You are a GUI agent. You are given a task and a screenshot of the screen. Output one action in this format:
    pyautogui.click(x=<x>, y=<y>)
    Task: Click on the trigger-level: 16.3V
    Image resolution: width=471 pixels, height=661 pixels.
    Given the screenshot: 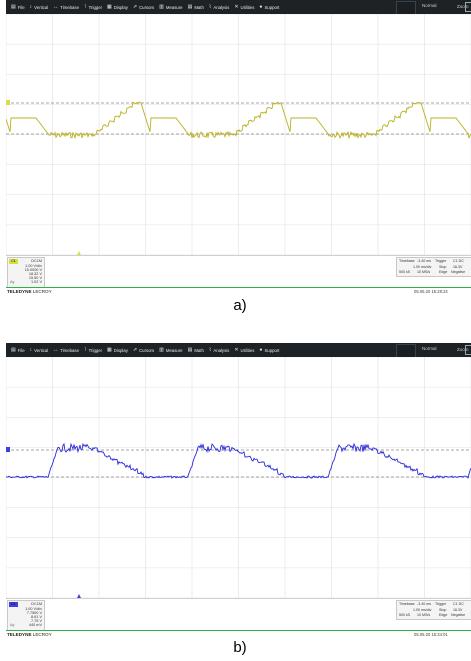 What is the action you would take?
    pyautogui.click(x=458, y=267)
    